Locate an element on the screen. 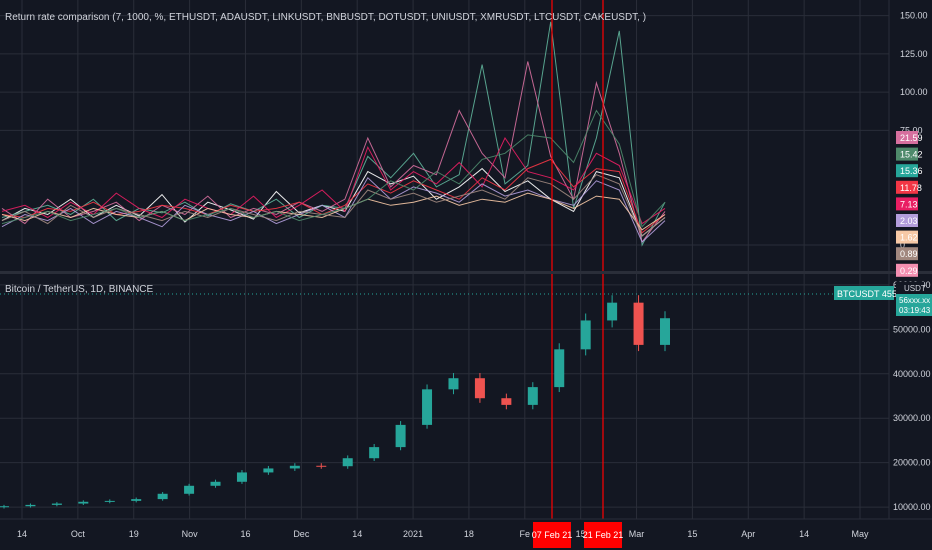 The height and width of the screenshot is (550, 932). series-value-tag: 15.36 is located at coordinates (911, 171).